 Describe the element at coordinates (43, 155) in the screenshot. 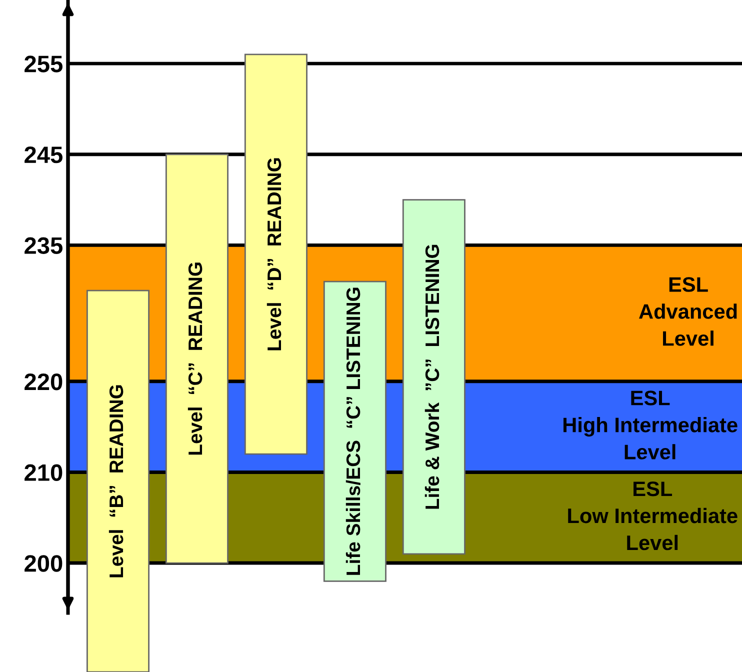

I see `y-tick-label: 245` at that location.